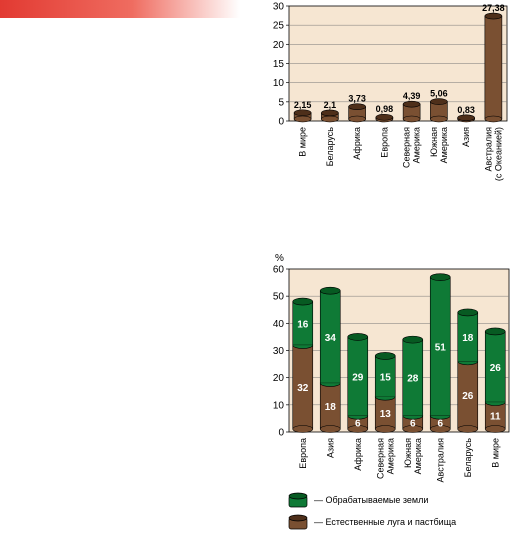  What do you see at coordinates (441, 347) in the screenshot?
I see `data-label-cultivated: 51` at bounding box center [441, 347].